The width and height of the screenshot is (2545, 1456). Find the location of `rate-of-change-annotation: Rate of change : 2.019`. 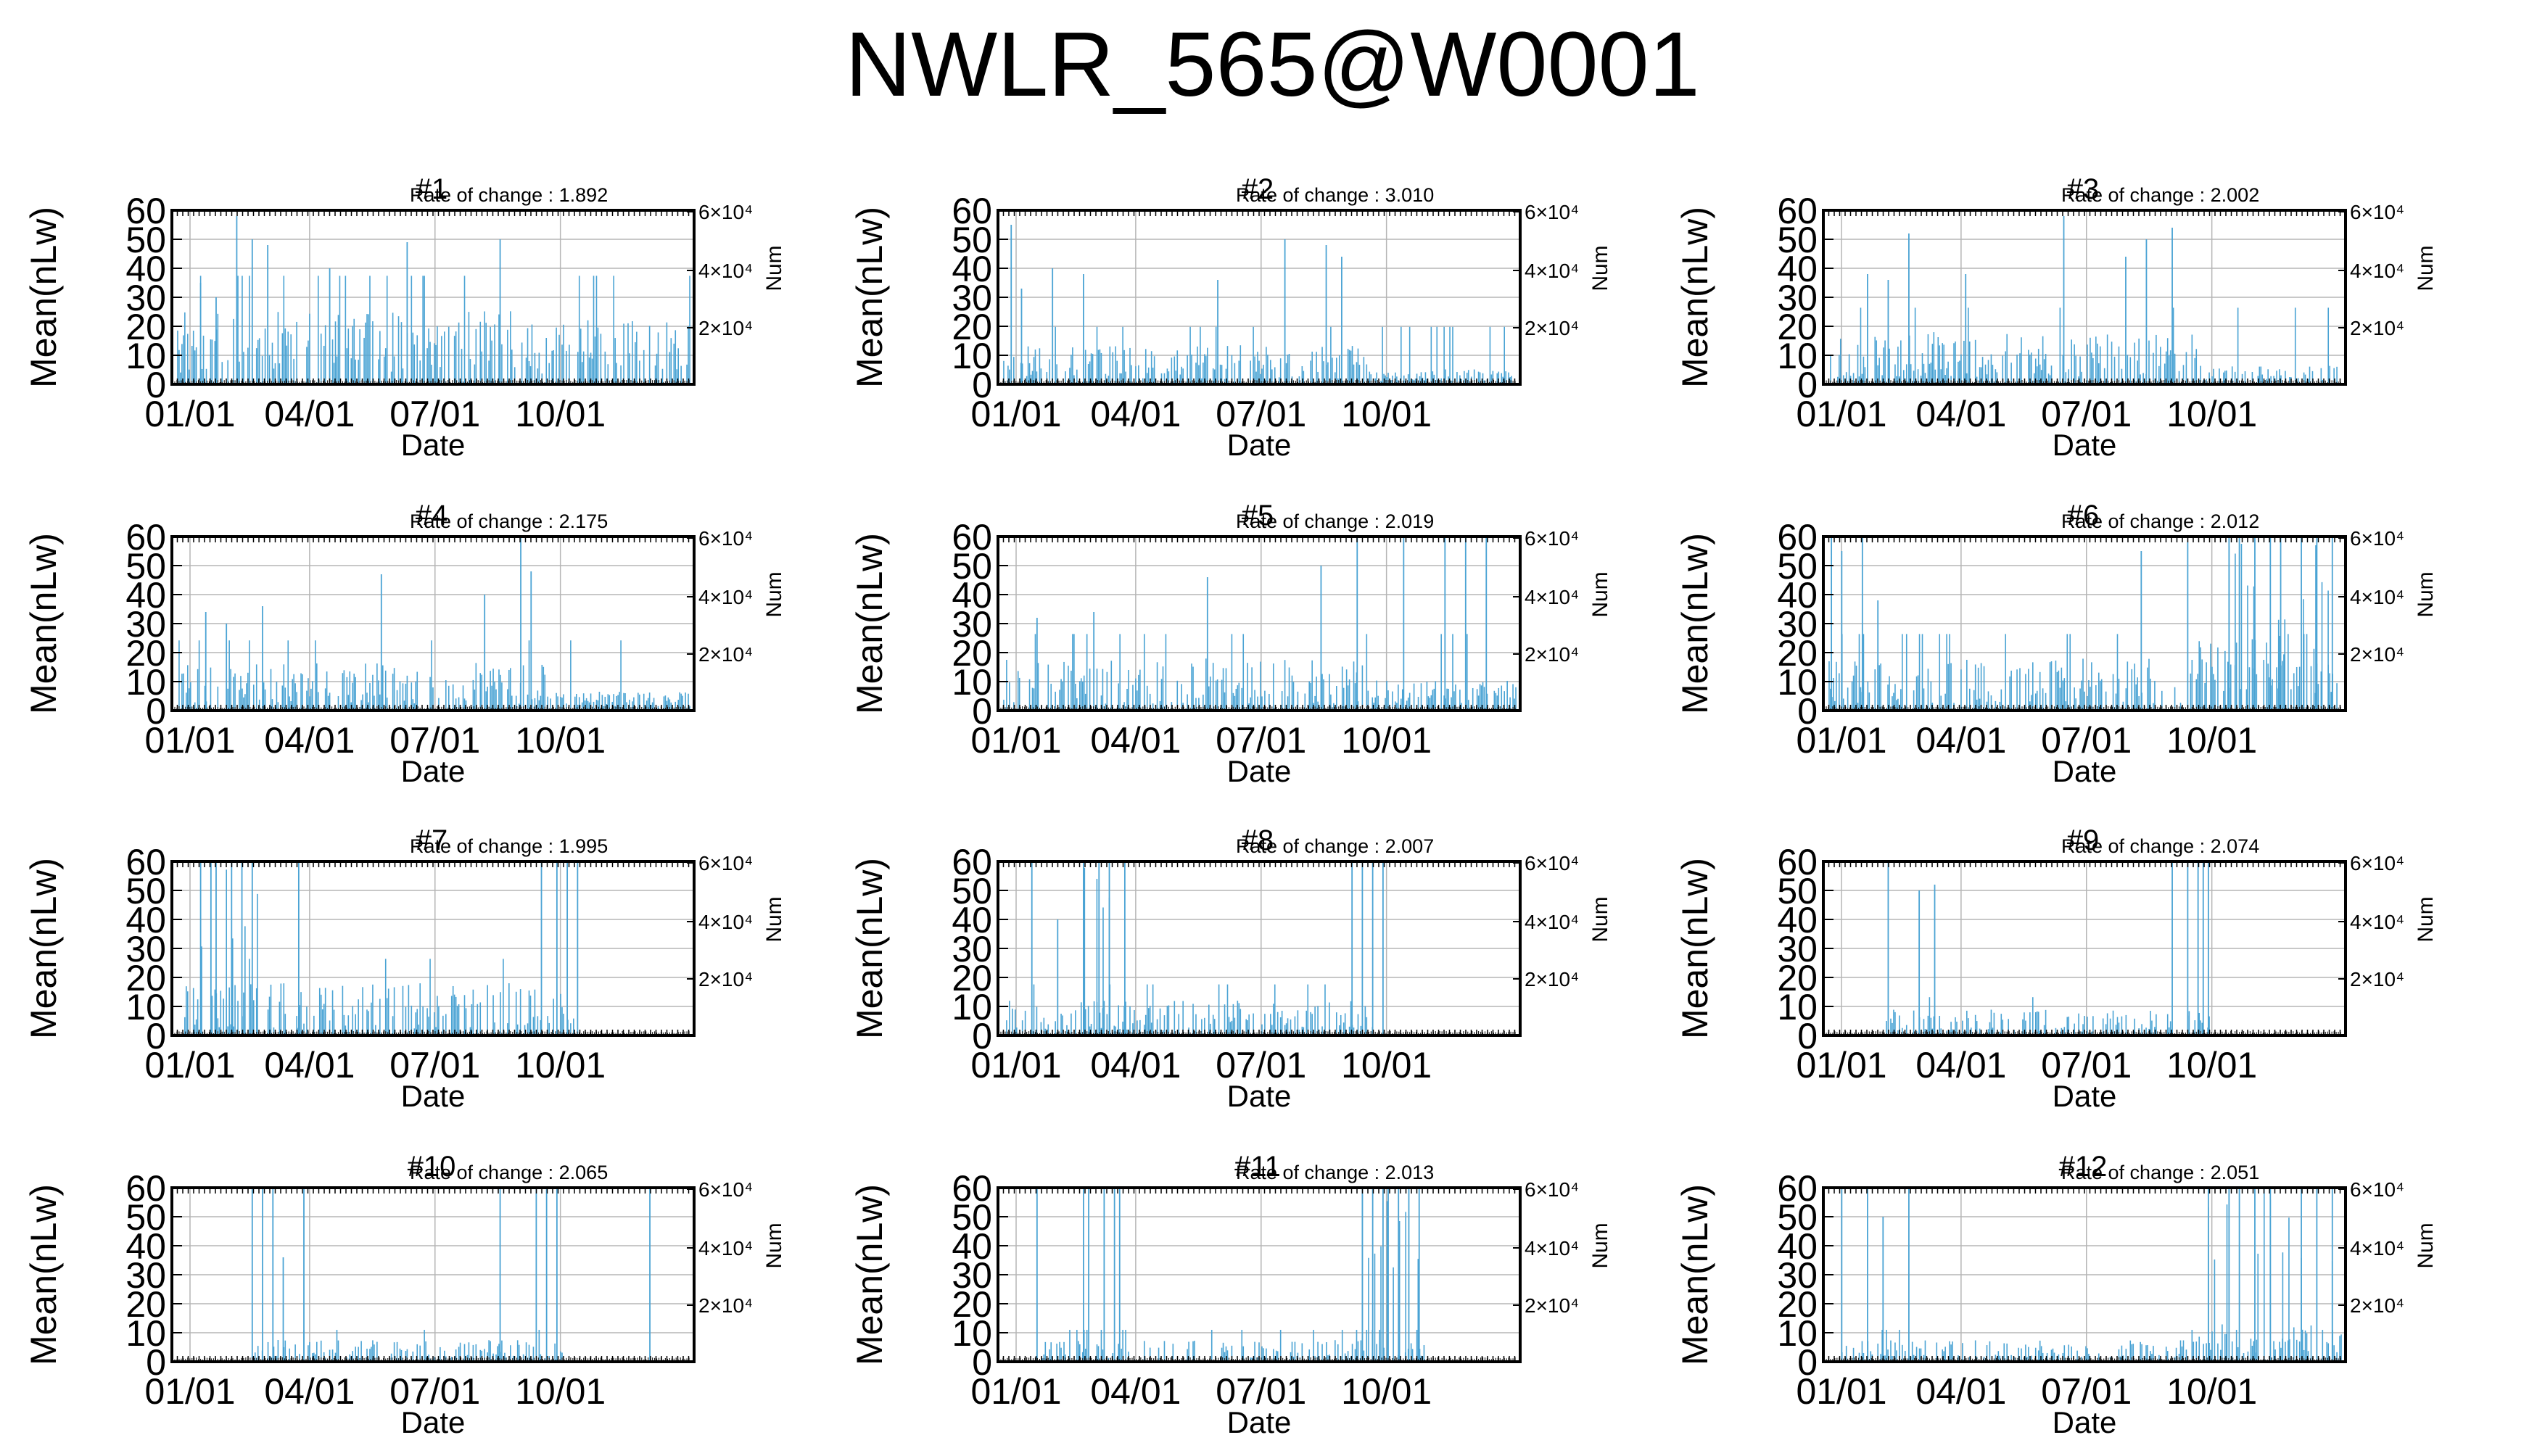

rate-of-change-annotation: Rate of change : 2.019 is located at coordinates (1335, 521).